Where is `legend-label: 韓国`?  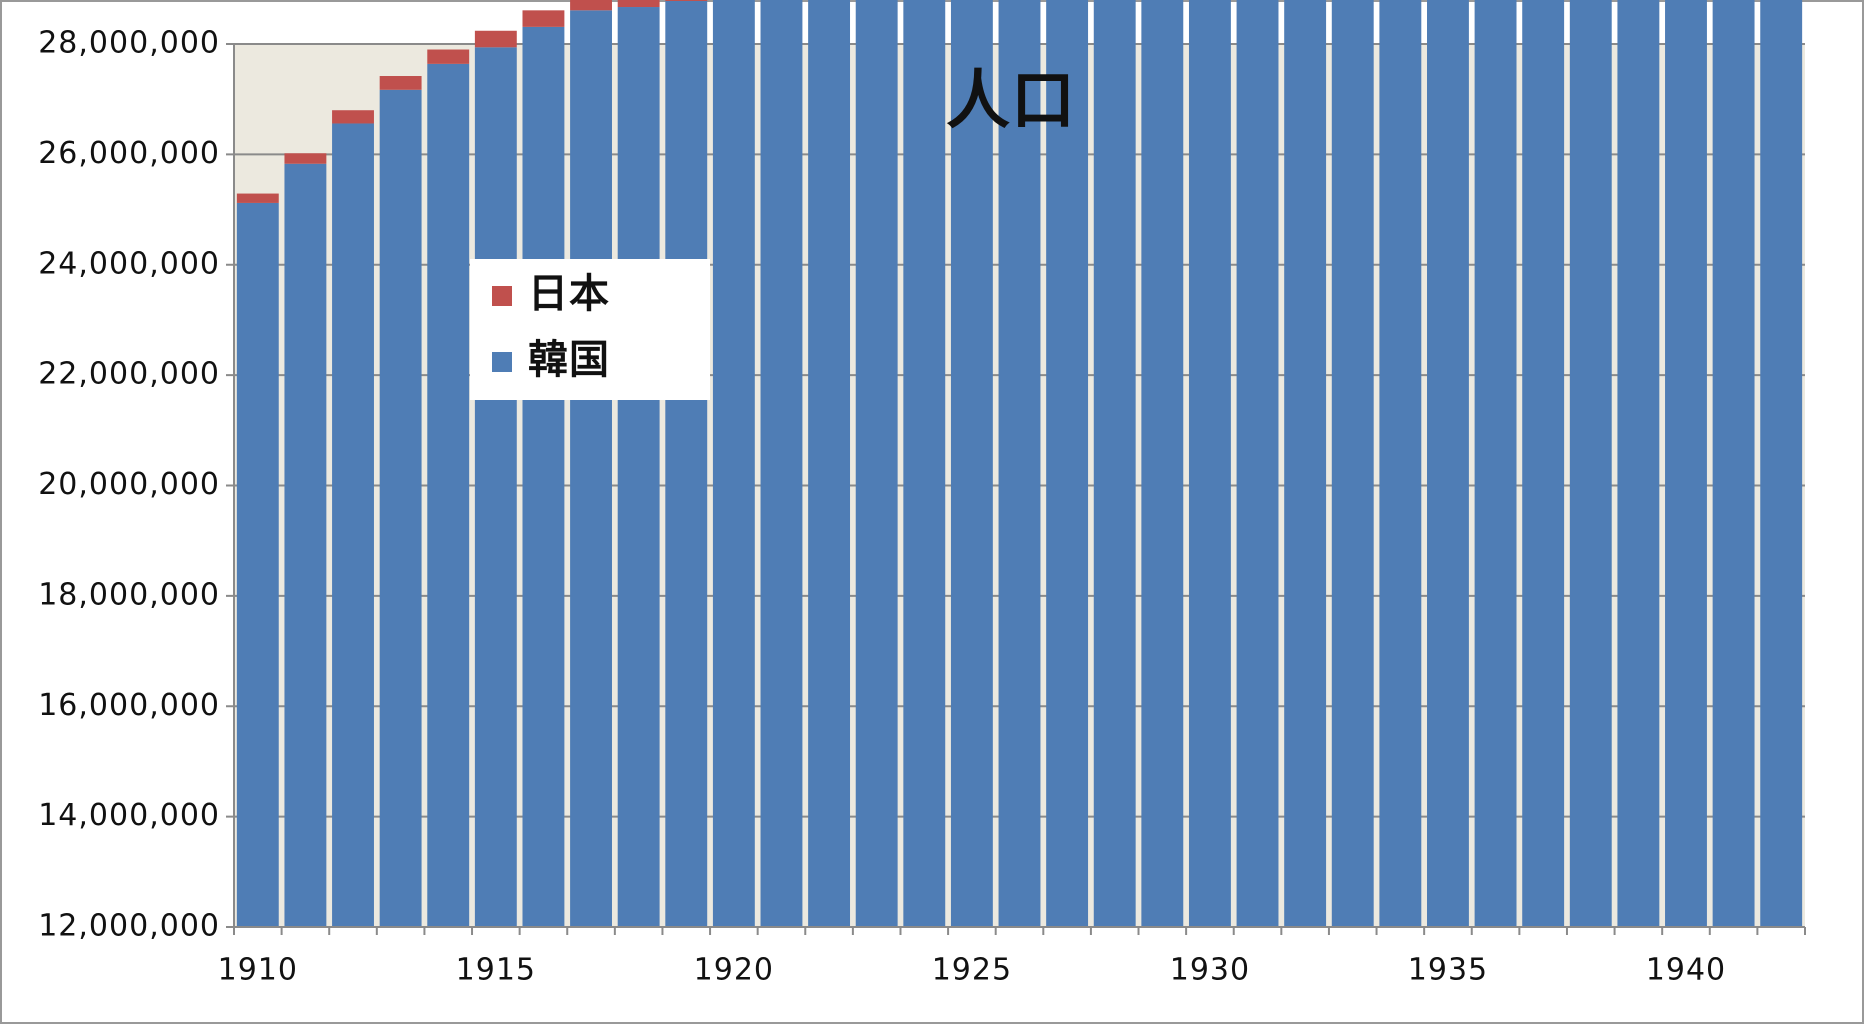 legend-label: 韓国 is located at coordinates (569, 360).